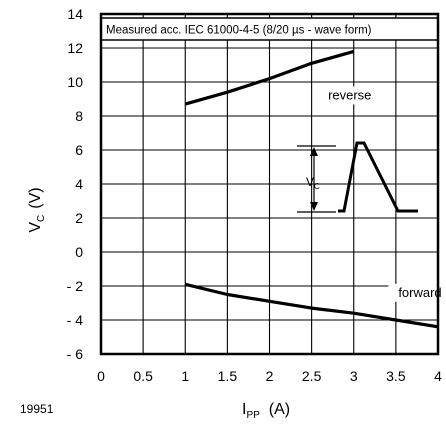 This screenshot has height=426, width=446. Describe the element at coordinates (79, 116) in the screenshot. I see `y-tick-label: 8` at that location.